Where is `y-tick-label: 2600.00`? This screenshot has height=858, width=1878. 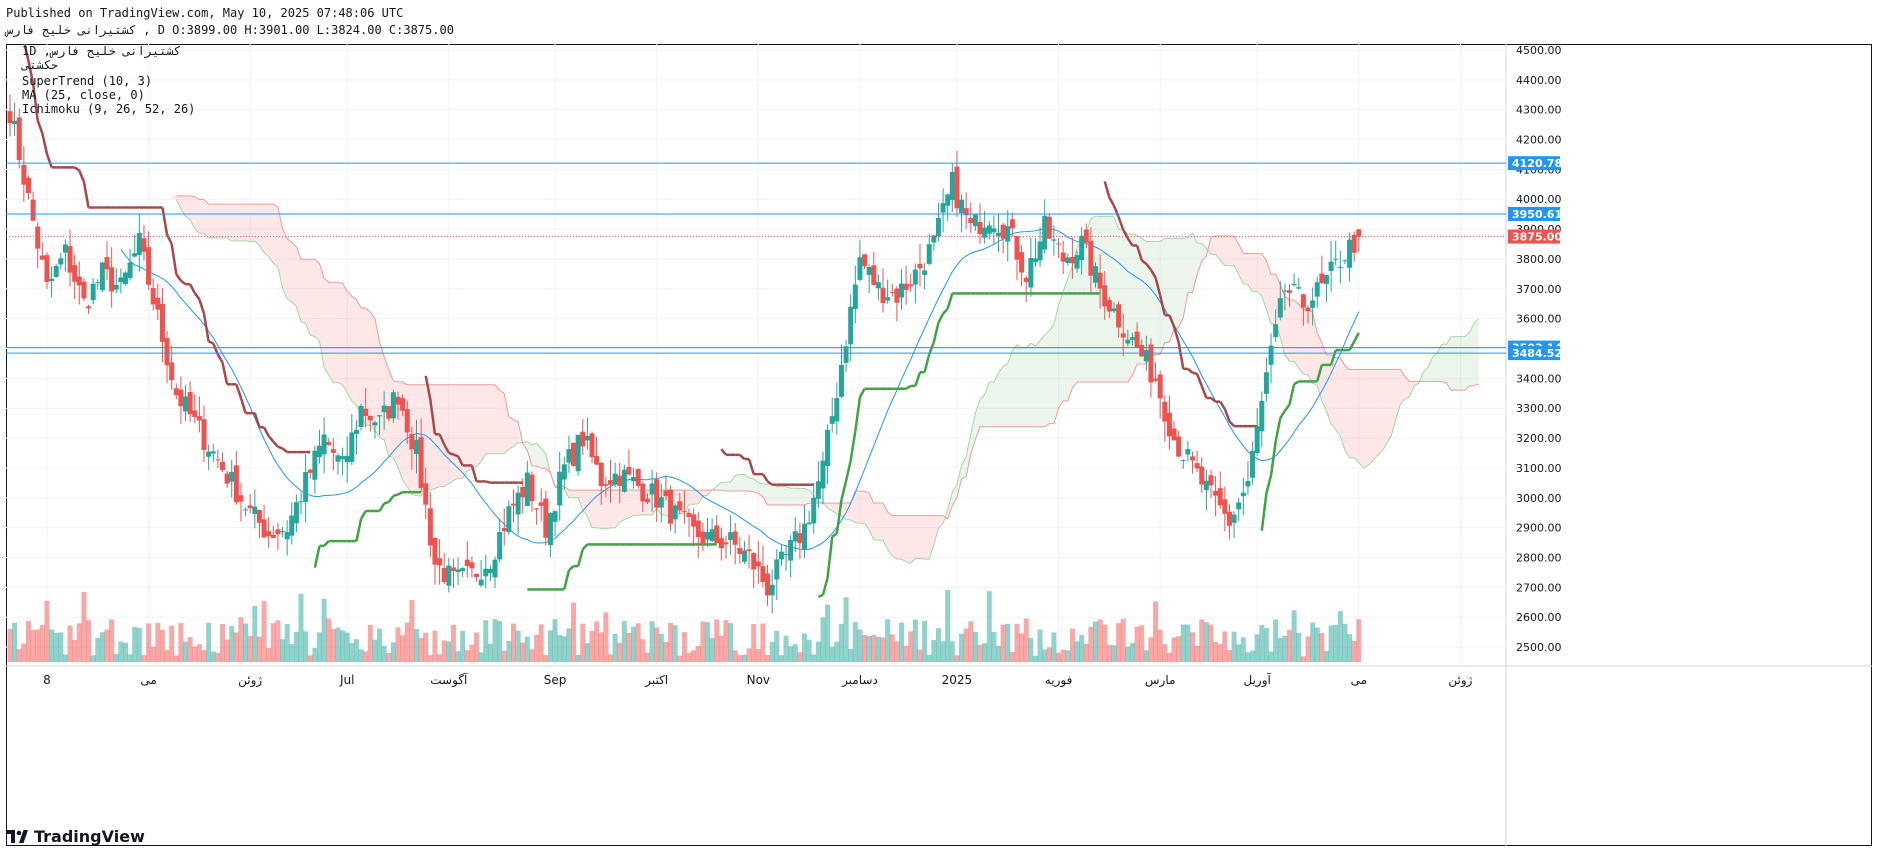 y-tick-label: 2600.00 is located at coordinates (1539, 617).